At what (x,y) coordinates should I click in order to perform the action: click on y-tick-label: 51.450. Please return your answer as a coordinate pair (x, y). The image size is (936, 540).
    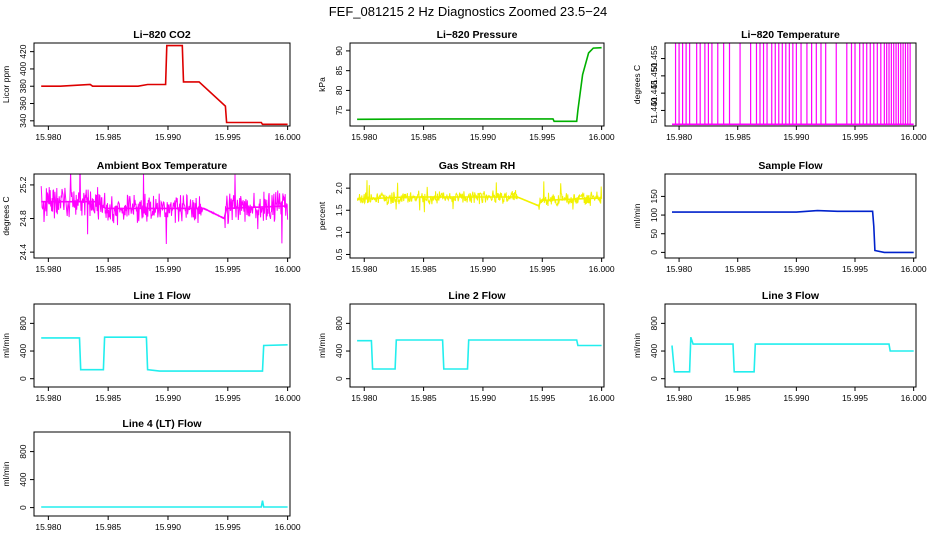
    Looking at the image, I should click on (654, 76).